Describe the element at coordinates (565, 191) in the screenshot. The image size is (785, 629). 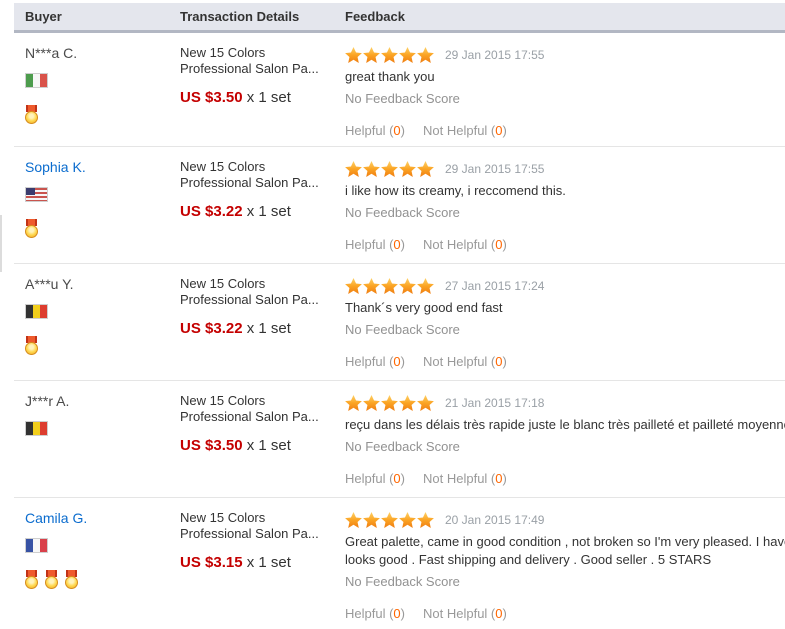
I see `feedback-comment: i like how its creamy, i reccomend this.` at that location.